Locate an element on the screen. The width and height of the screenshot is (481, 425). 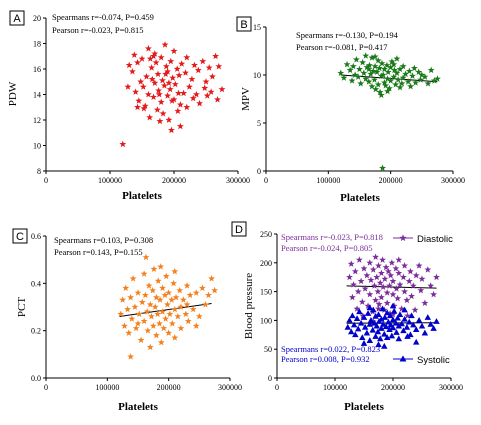
y-tick-label: 200 is located at coordinates (266, 263).